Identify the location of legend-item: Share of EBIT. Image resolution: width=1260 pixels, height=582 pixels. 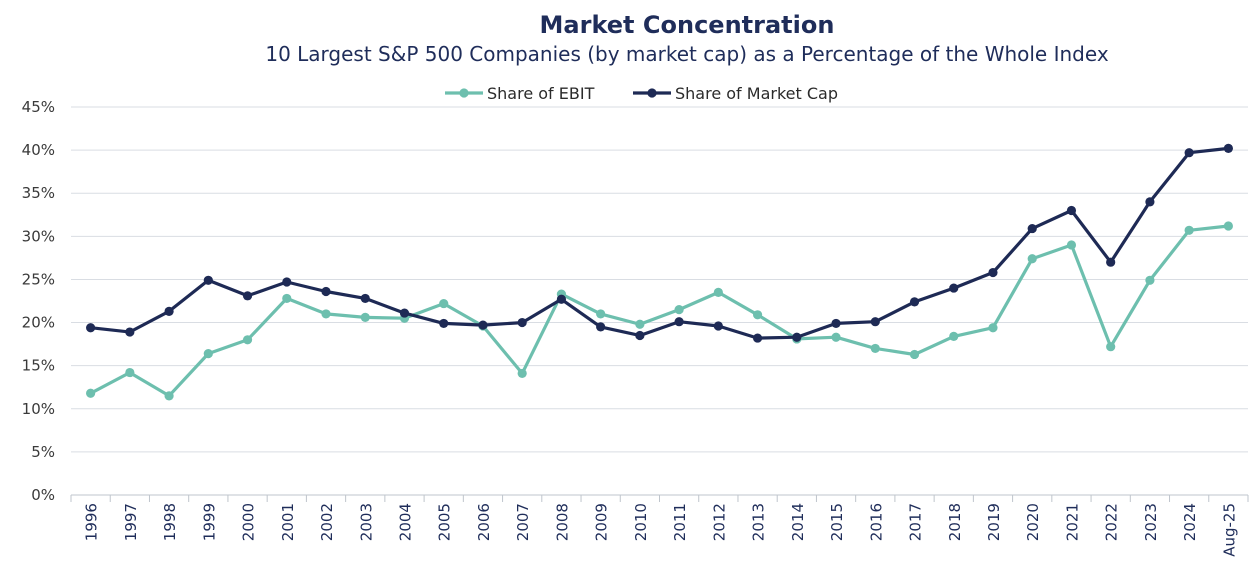
(520, 93).